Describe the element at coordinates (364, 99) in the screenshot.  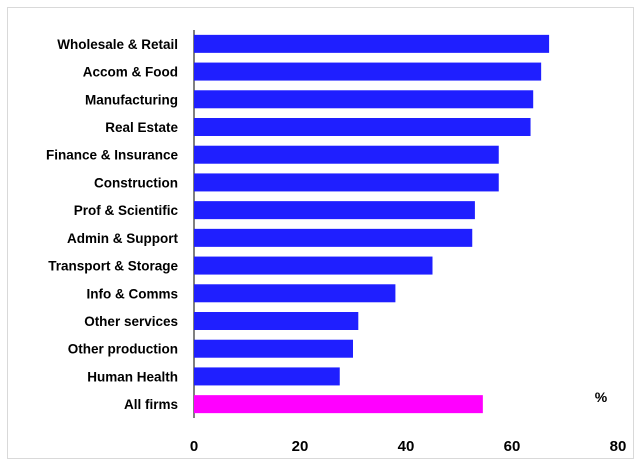
I see `bar-manufacturing` at that location.